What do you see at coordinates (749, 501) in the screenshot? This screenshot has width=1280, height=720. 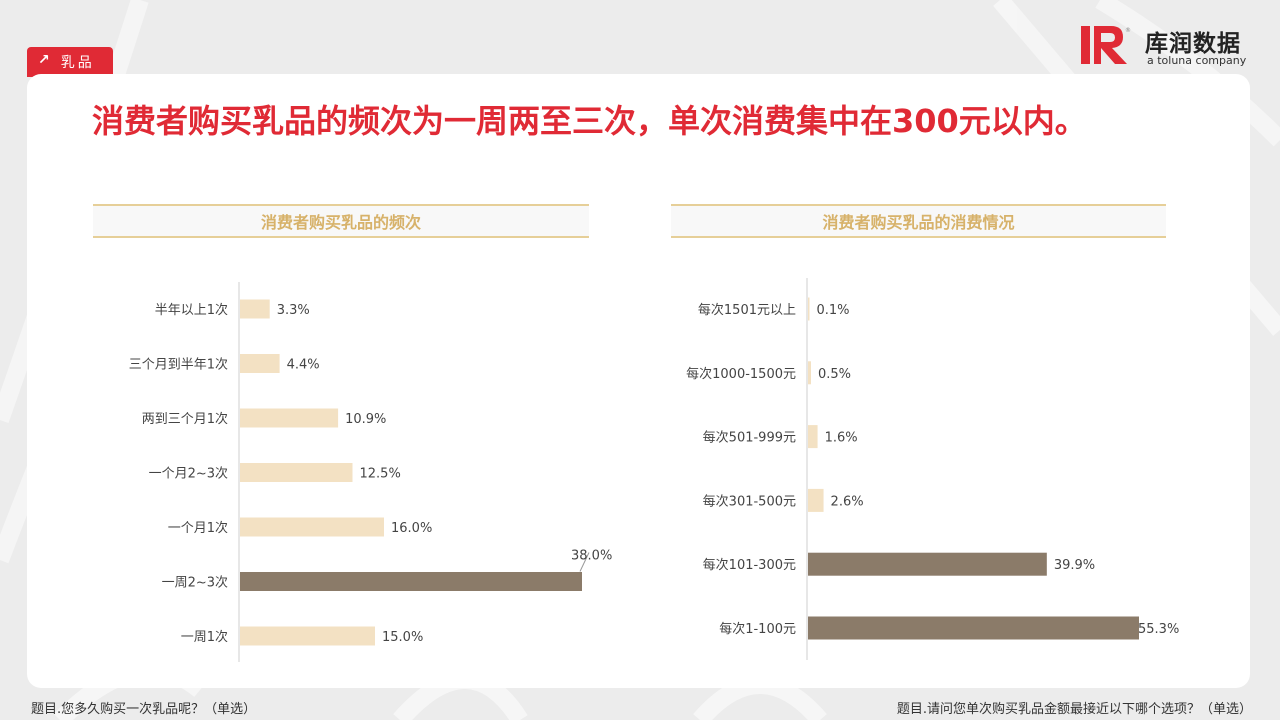 I see `spending-category-label: 每次301-500元` at bounding box center [749, 501].